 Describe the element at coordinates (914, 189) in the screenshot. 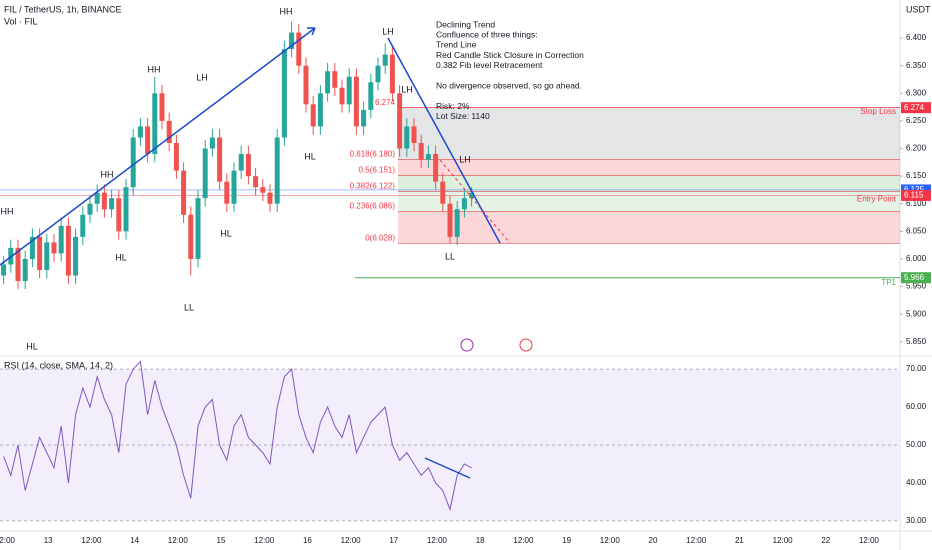

I see `price-tag-label: 6.125` at that location.